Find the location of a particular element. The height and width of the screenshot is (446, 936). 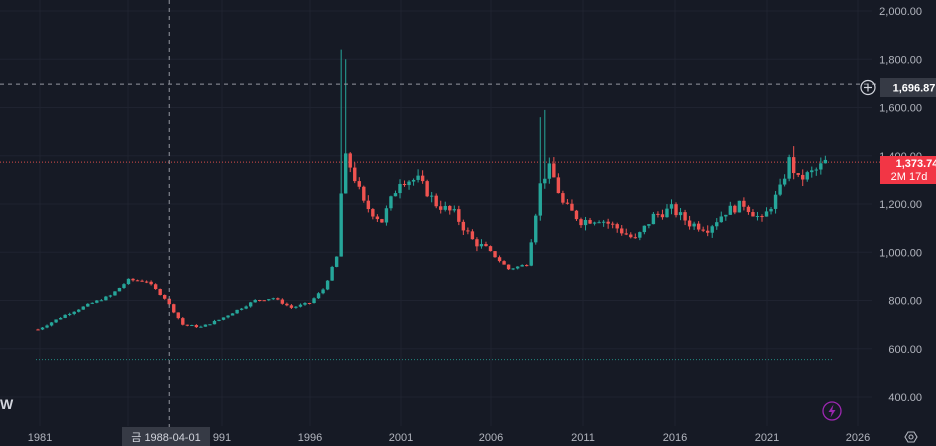

x-tick-label: 2006 is located at coordinates (491, 438).